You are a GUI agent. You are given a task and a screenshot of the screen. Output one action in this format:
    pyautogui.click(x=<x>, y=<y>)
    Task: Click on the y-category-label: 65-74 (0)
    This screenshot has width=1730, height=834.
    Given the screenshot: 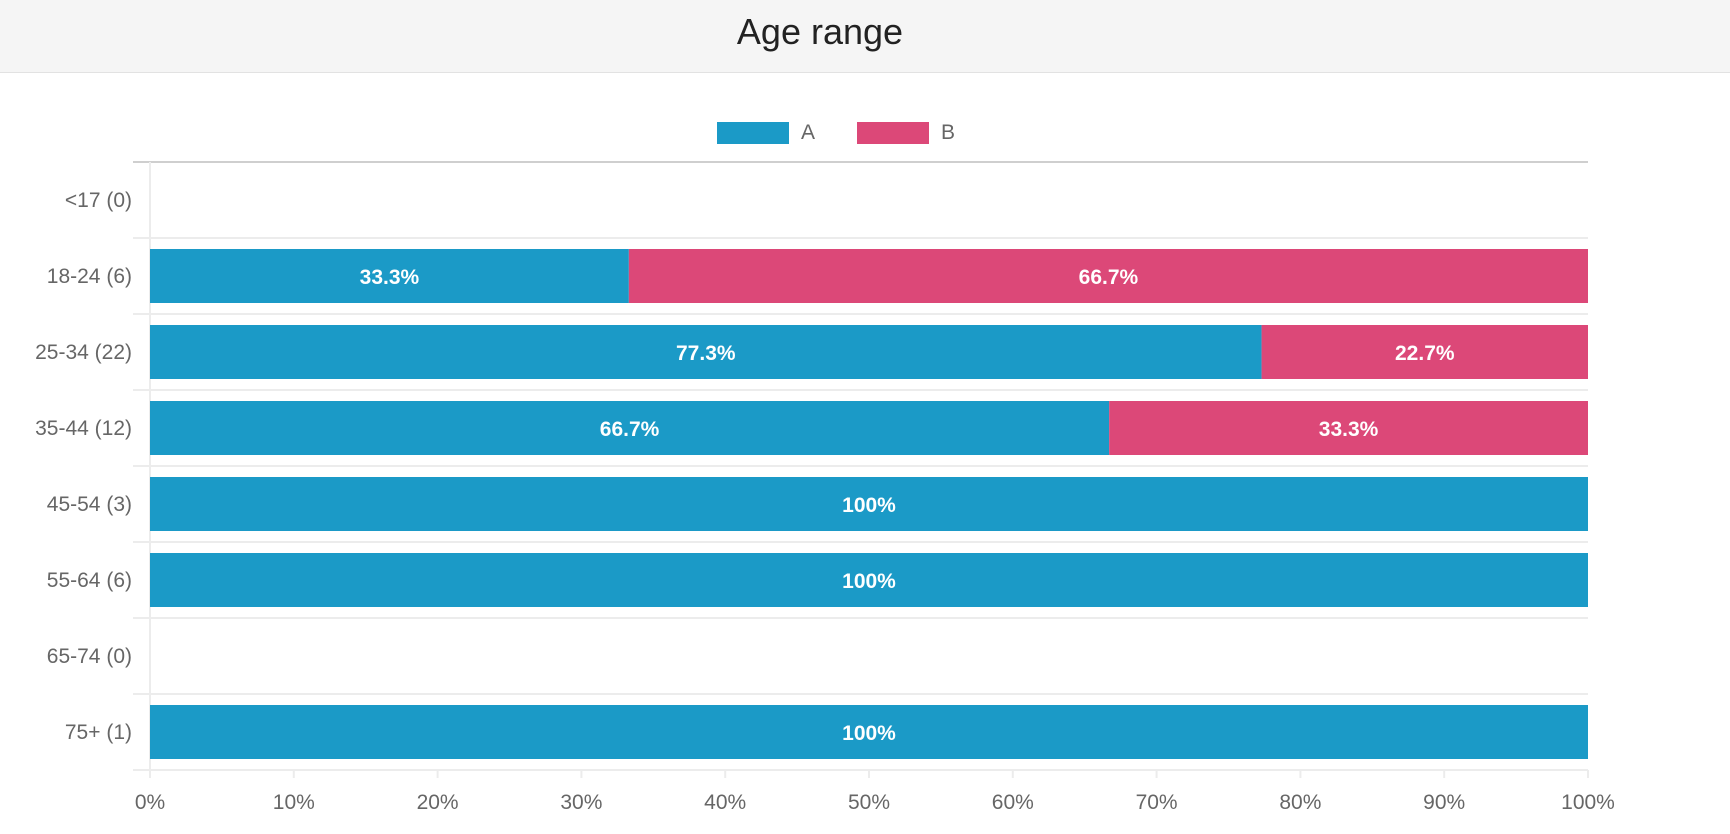 What is the action you would take?
    pyautogui.click(x=89, y=656)
    